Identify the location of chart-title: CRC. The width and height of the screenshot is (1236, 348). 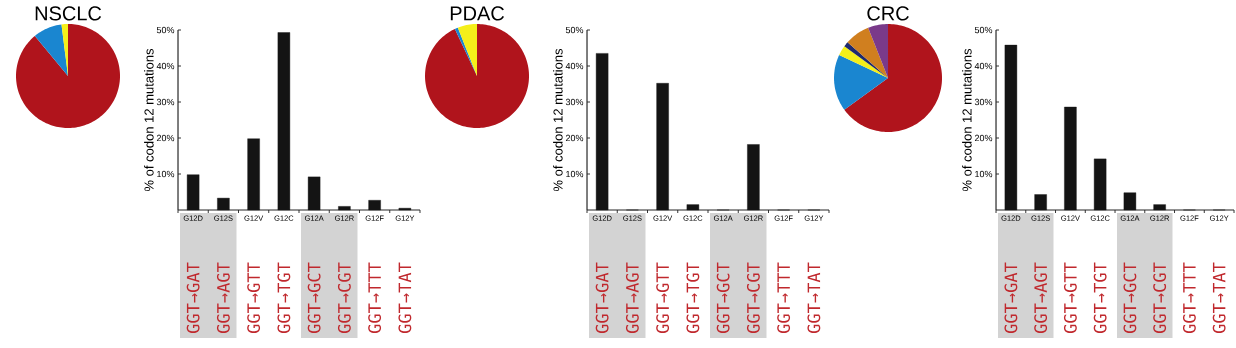
(888, 13).